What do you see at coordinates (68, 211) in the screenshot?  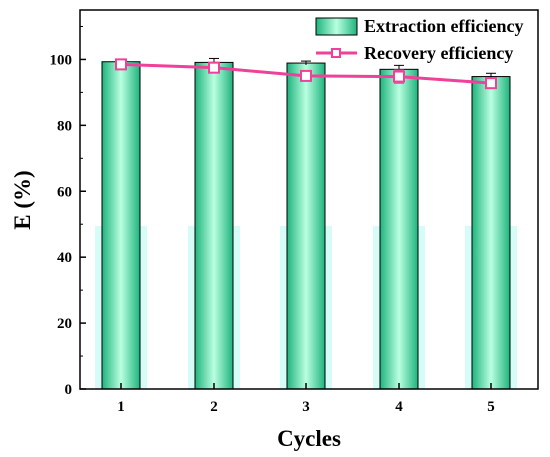 I see `y-axis: 0 20 40 60 80 100` at bounding box center [68, 211].